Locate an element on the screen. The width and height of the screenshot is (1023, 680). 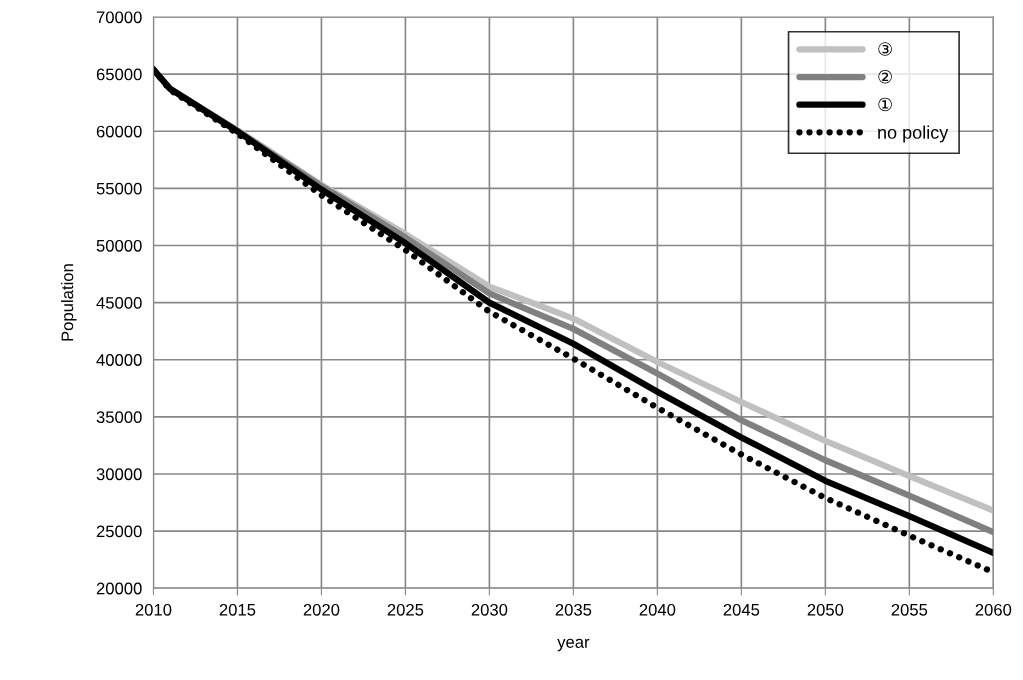
legend-label: ② is located at coordinates (885, 76).